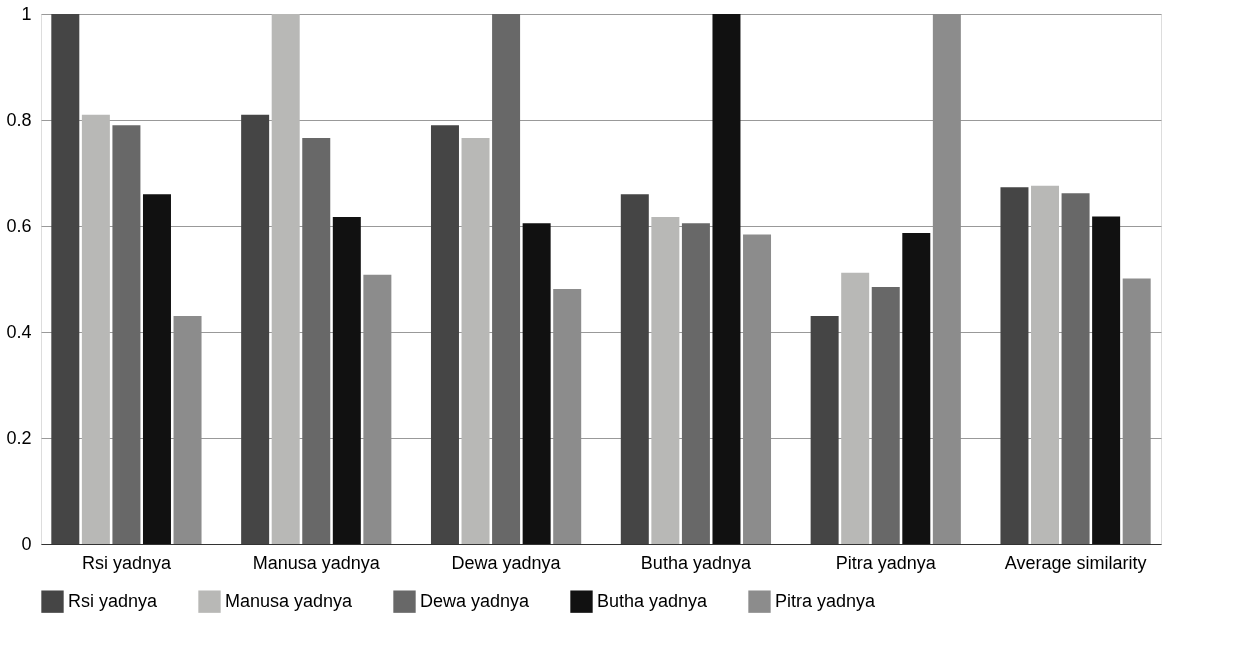 This screenshot has width=1252, height=669. I want to click on y-tick-label: 1, so click(26, 13).